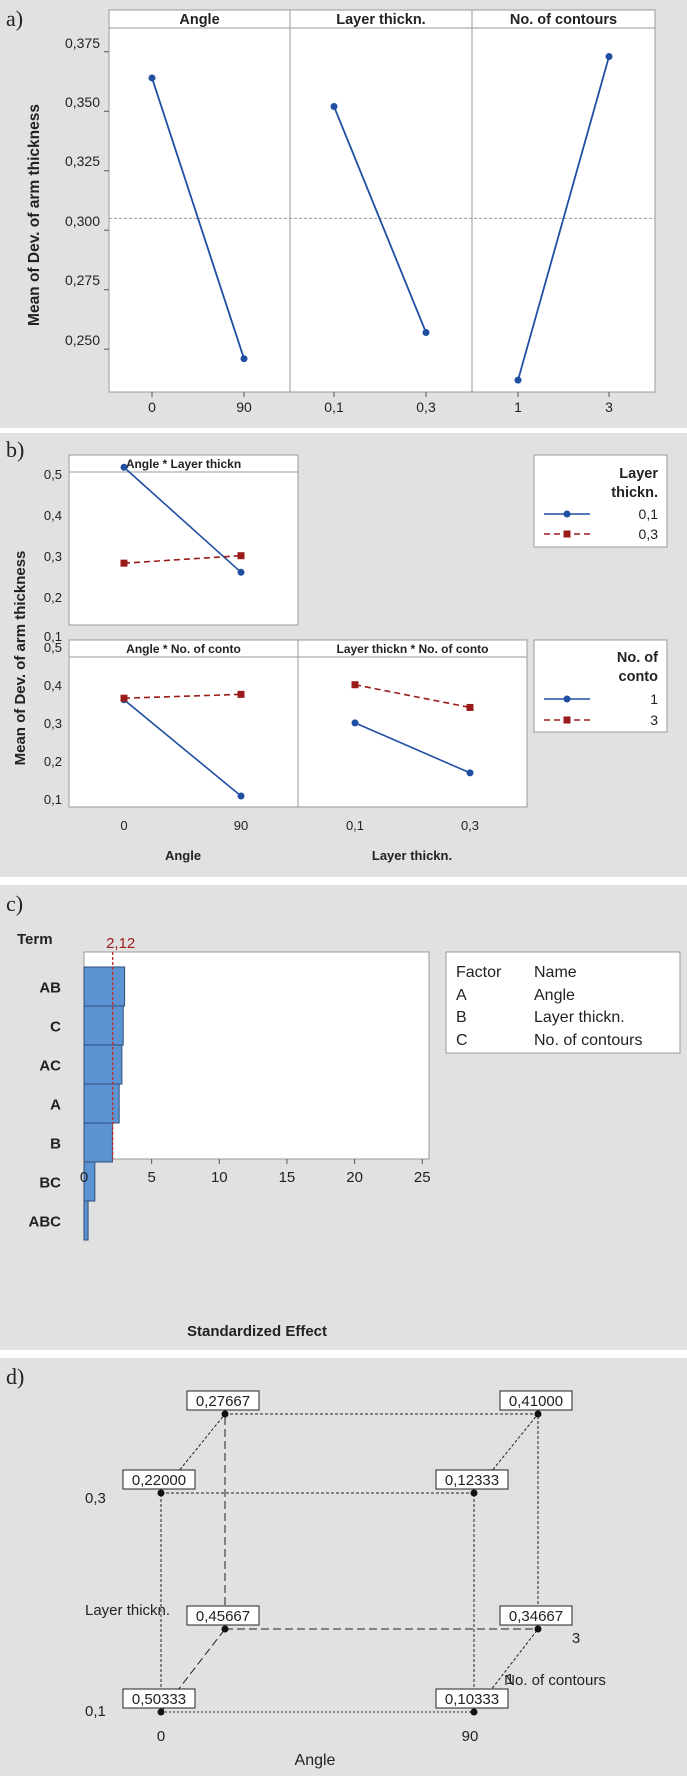 The width and height of the screenshot is (687, 1781). I want to click on factor-table-box, so click(563, 1002).